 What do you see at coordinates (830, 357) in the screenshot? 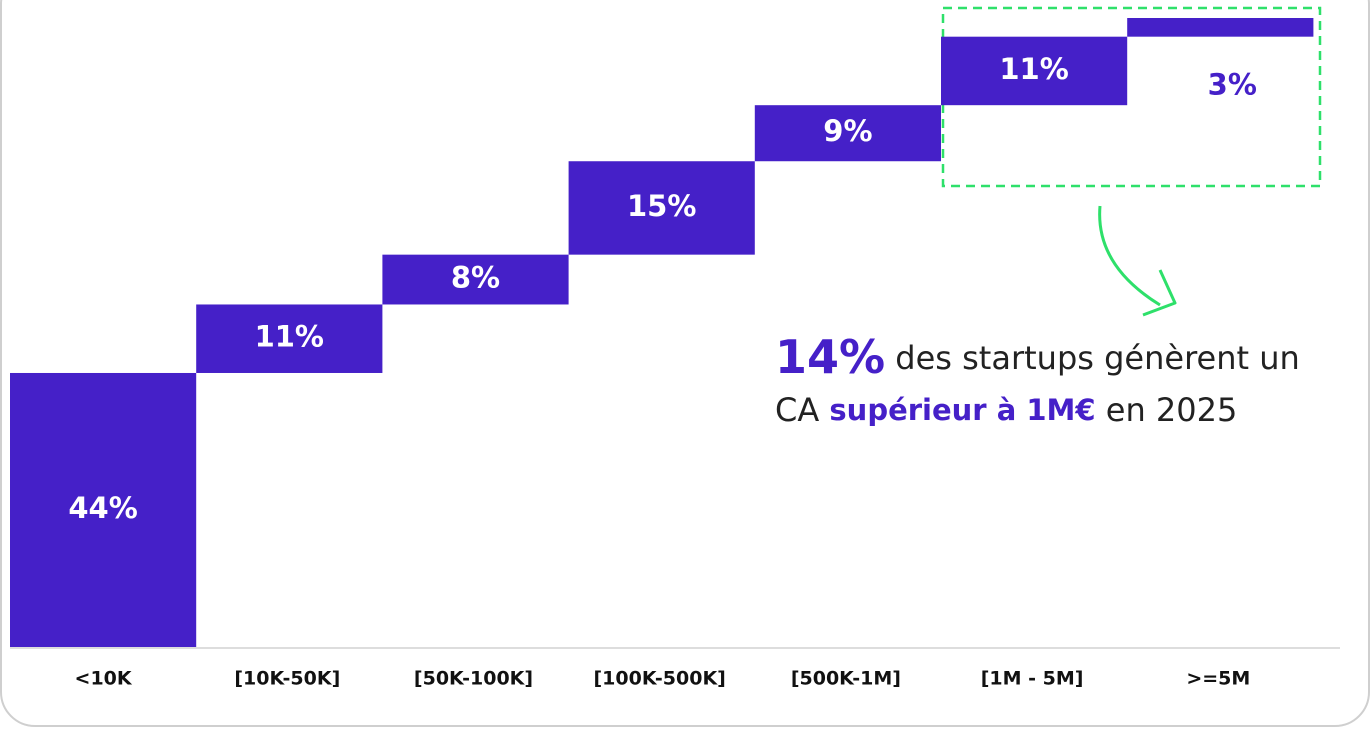
I see `annotation-highlight: 14%` at bounding box center [830, 357].